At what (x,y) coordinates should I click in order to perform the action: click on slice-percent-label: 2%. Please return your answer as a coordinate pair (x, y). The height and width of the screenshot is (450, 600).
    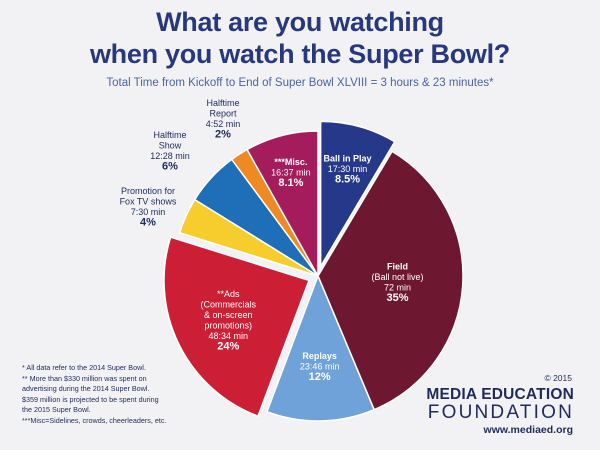
    Looking at the image, I should click on (223, 134).